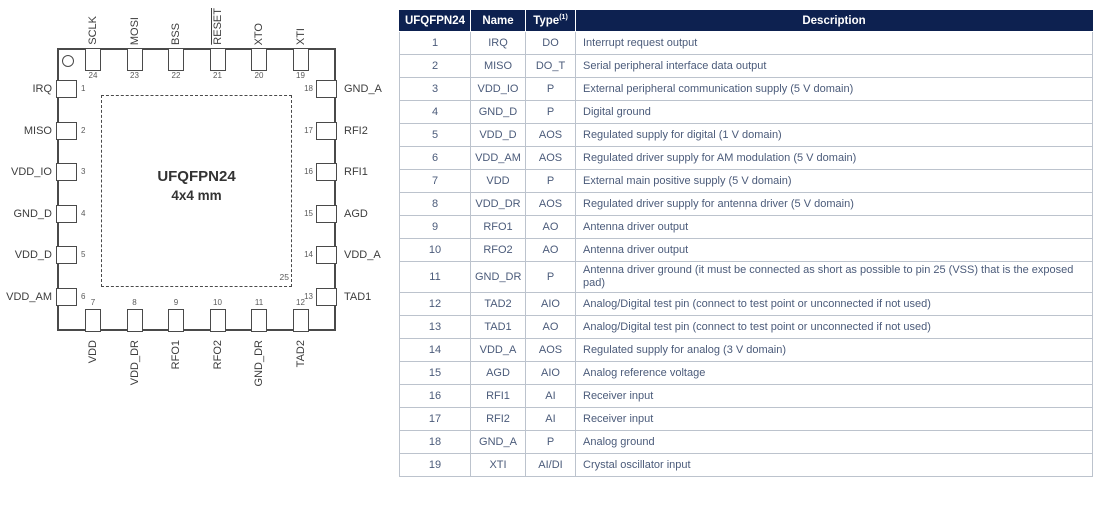  Describe the element at coordinates (326, 297) in the screenshot. I see `pin-pad-TAD1` at that location.